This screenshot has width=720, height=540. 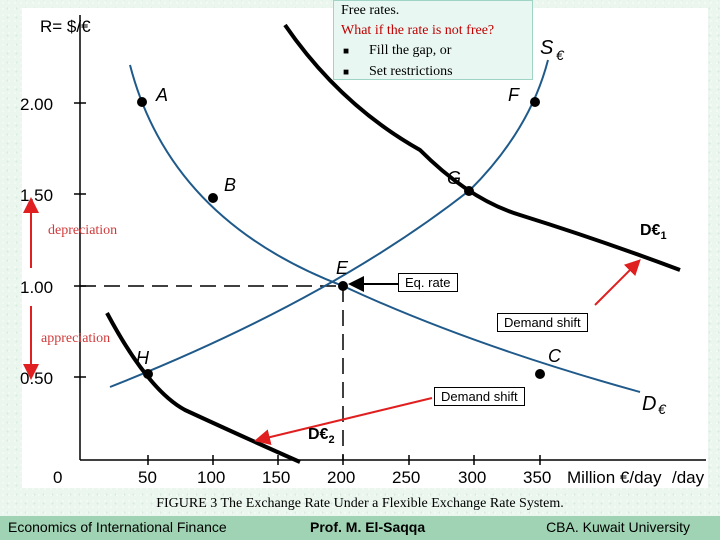 I want to click on demand-curve-d2-label: D€2, so click(x=321, y=436).